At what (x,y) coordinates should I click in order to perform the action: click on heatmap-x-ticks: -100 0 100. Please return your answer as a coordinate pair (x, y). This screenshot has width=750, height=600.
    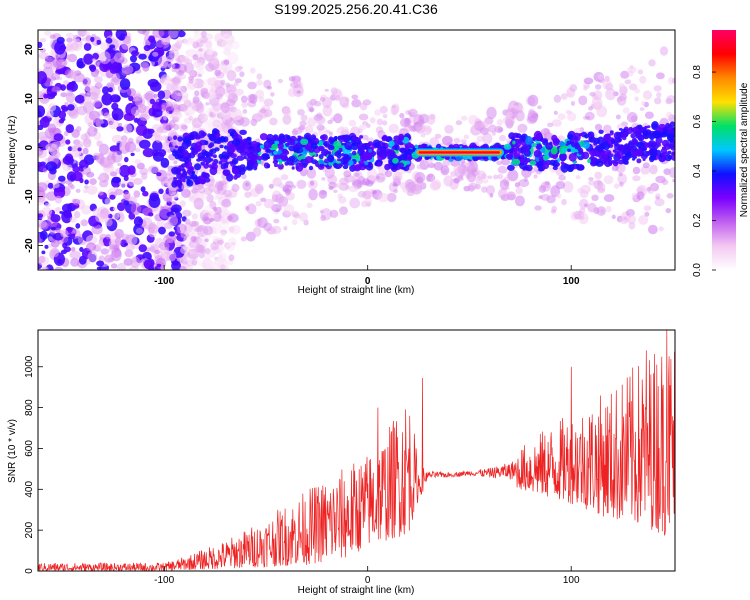
    Looking at the image, I should click on (367, 276).